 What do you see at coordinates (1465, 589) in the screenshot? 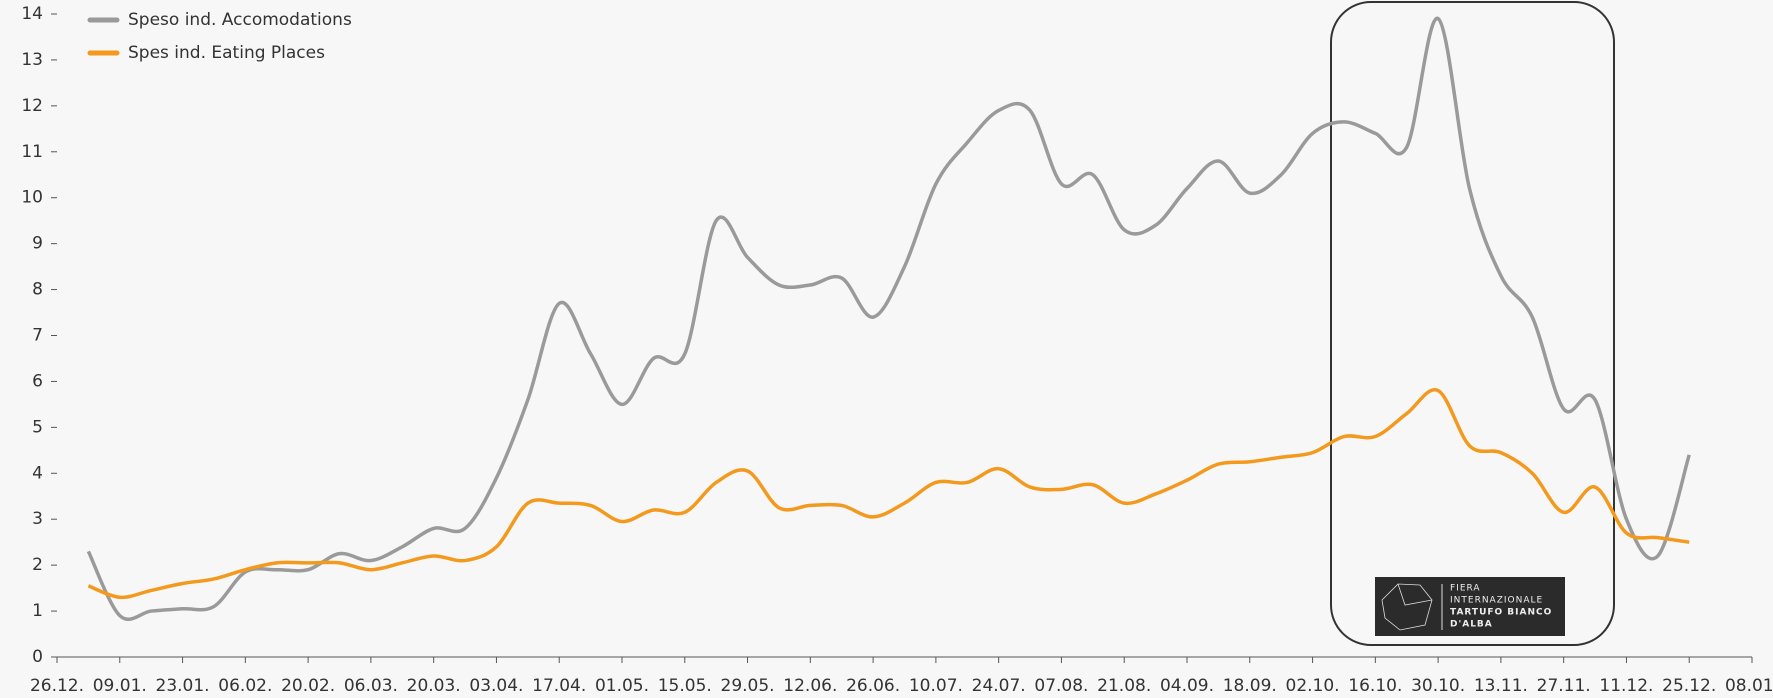
I see `logo-text: FIERA` at bounding box center [1465, 589].